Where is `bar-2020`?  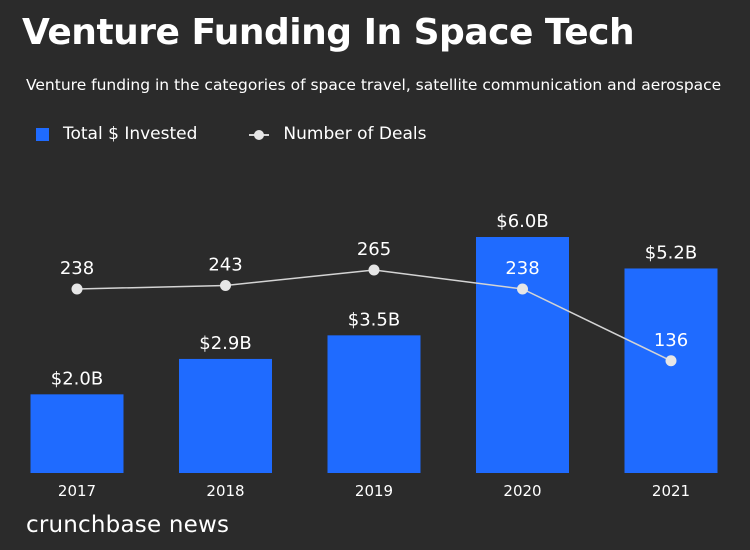 bar-2020 is located at coordinates (522, 355).